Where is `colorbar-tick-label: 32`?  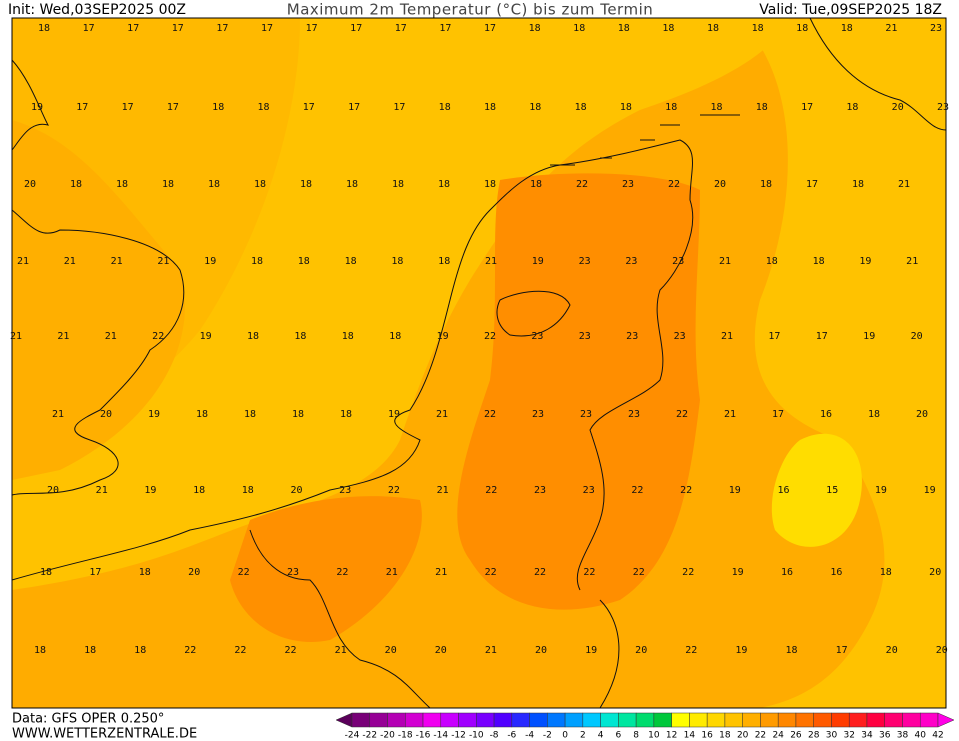 colorbar-tick-label: 32 is located at coordinates (848, 736).